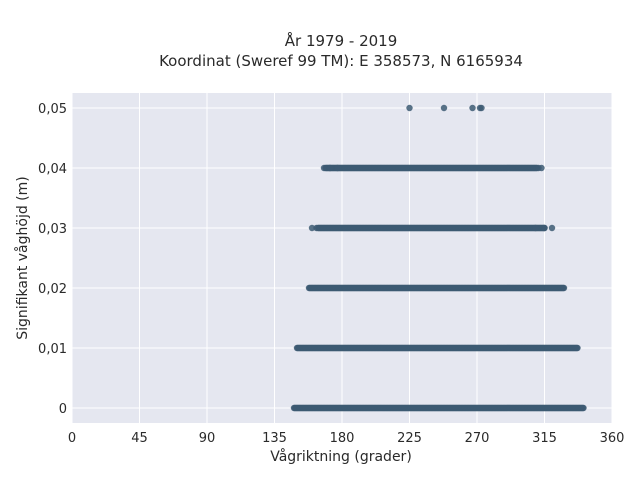  What do you see at coordinates (63, 409) in the screenshot?
I see `y-tick-label: 0` at bounding box center [63, 409].